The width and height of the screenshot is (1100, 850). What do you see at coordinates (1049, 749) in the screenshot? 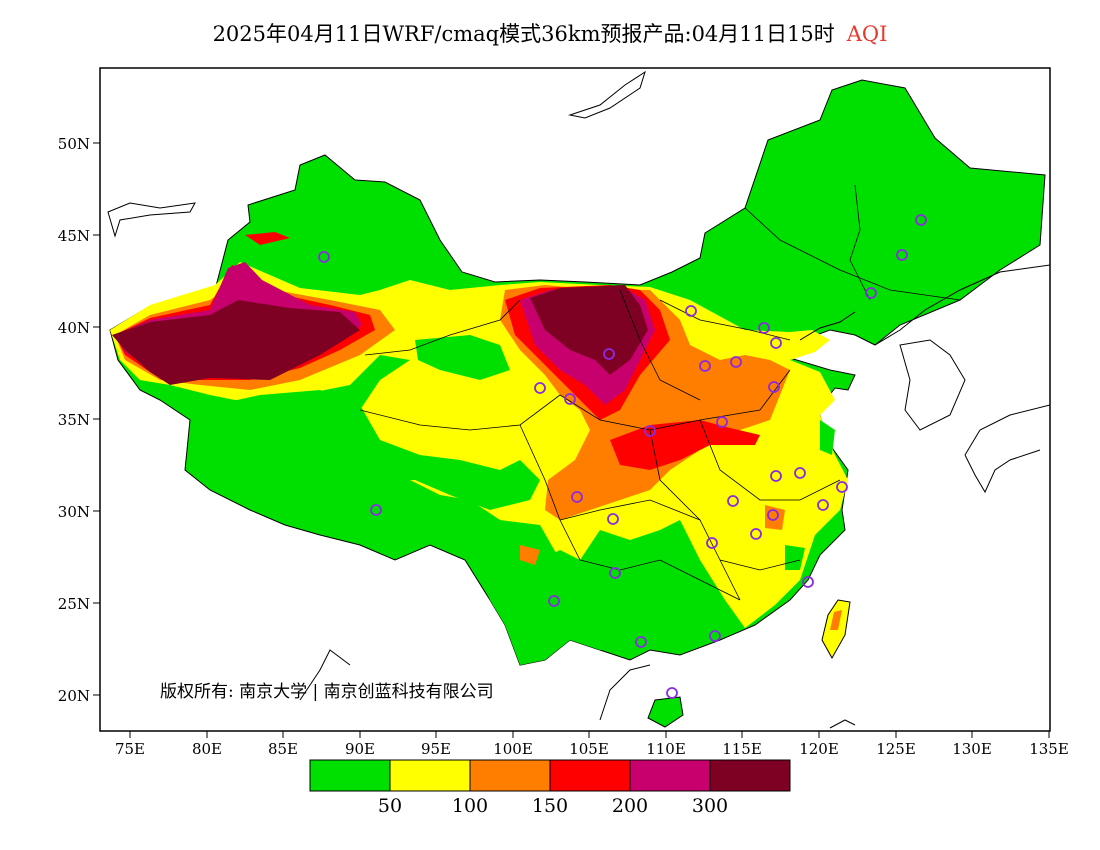
I see `lon-tick: 135E` at bounding box center [1049, 749].